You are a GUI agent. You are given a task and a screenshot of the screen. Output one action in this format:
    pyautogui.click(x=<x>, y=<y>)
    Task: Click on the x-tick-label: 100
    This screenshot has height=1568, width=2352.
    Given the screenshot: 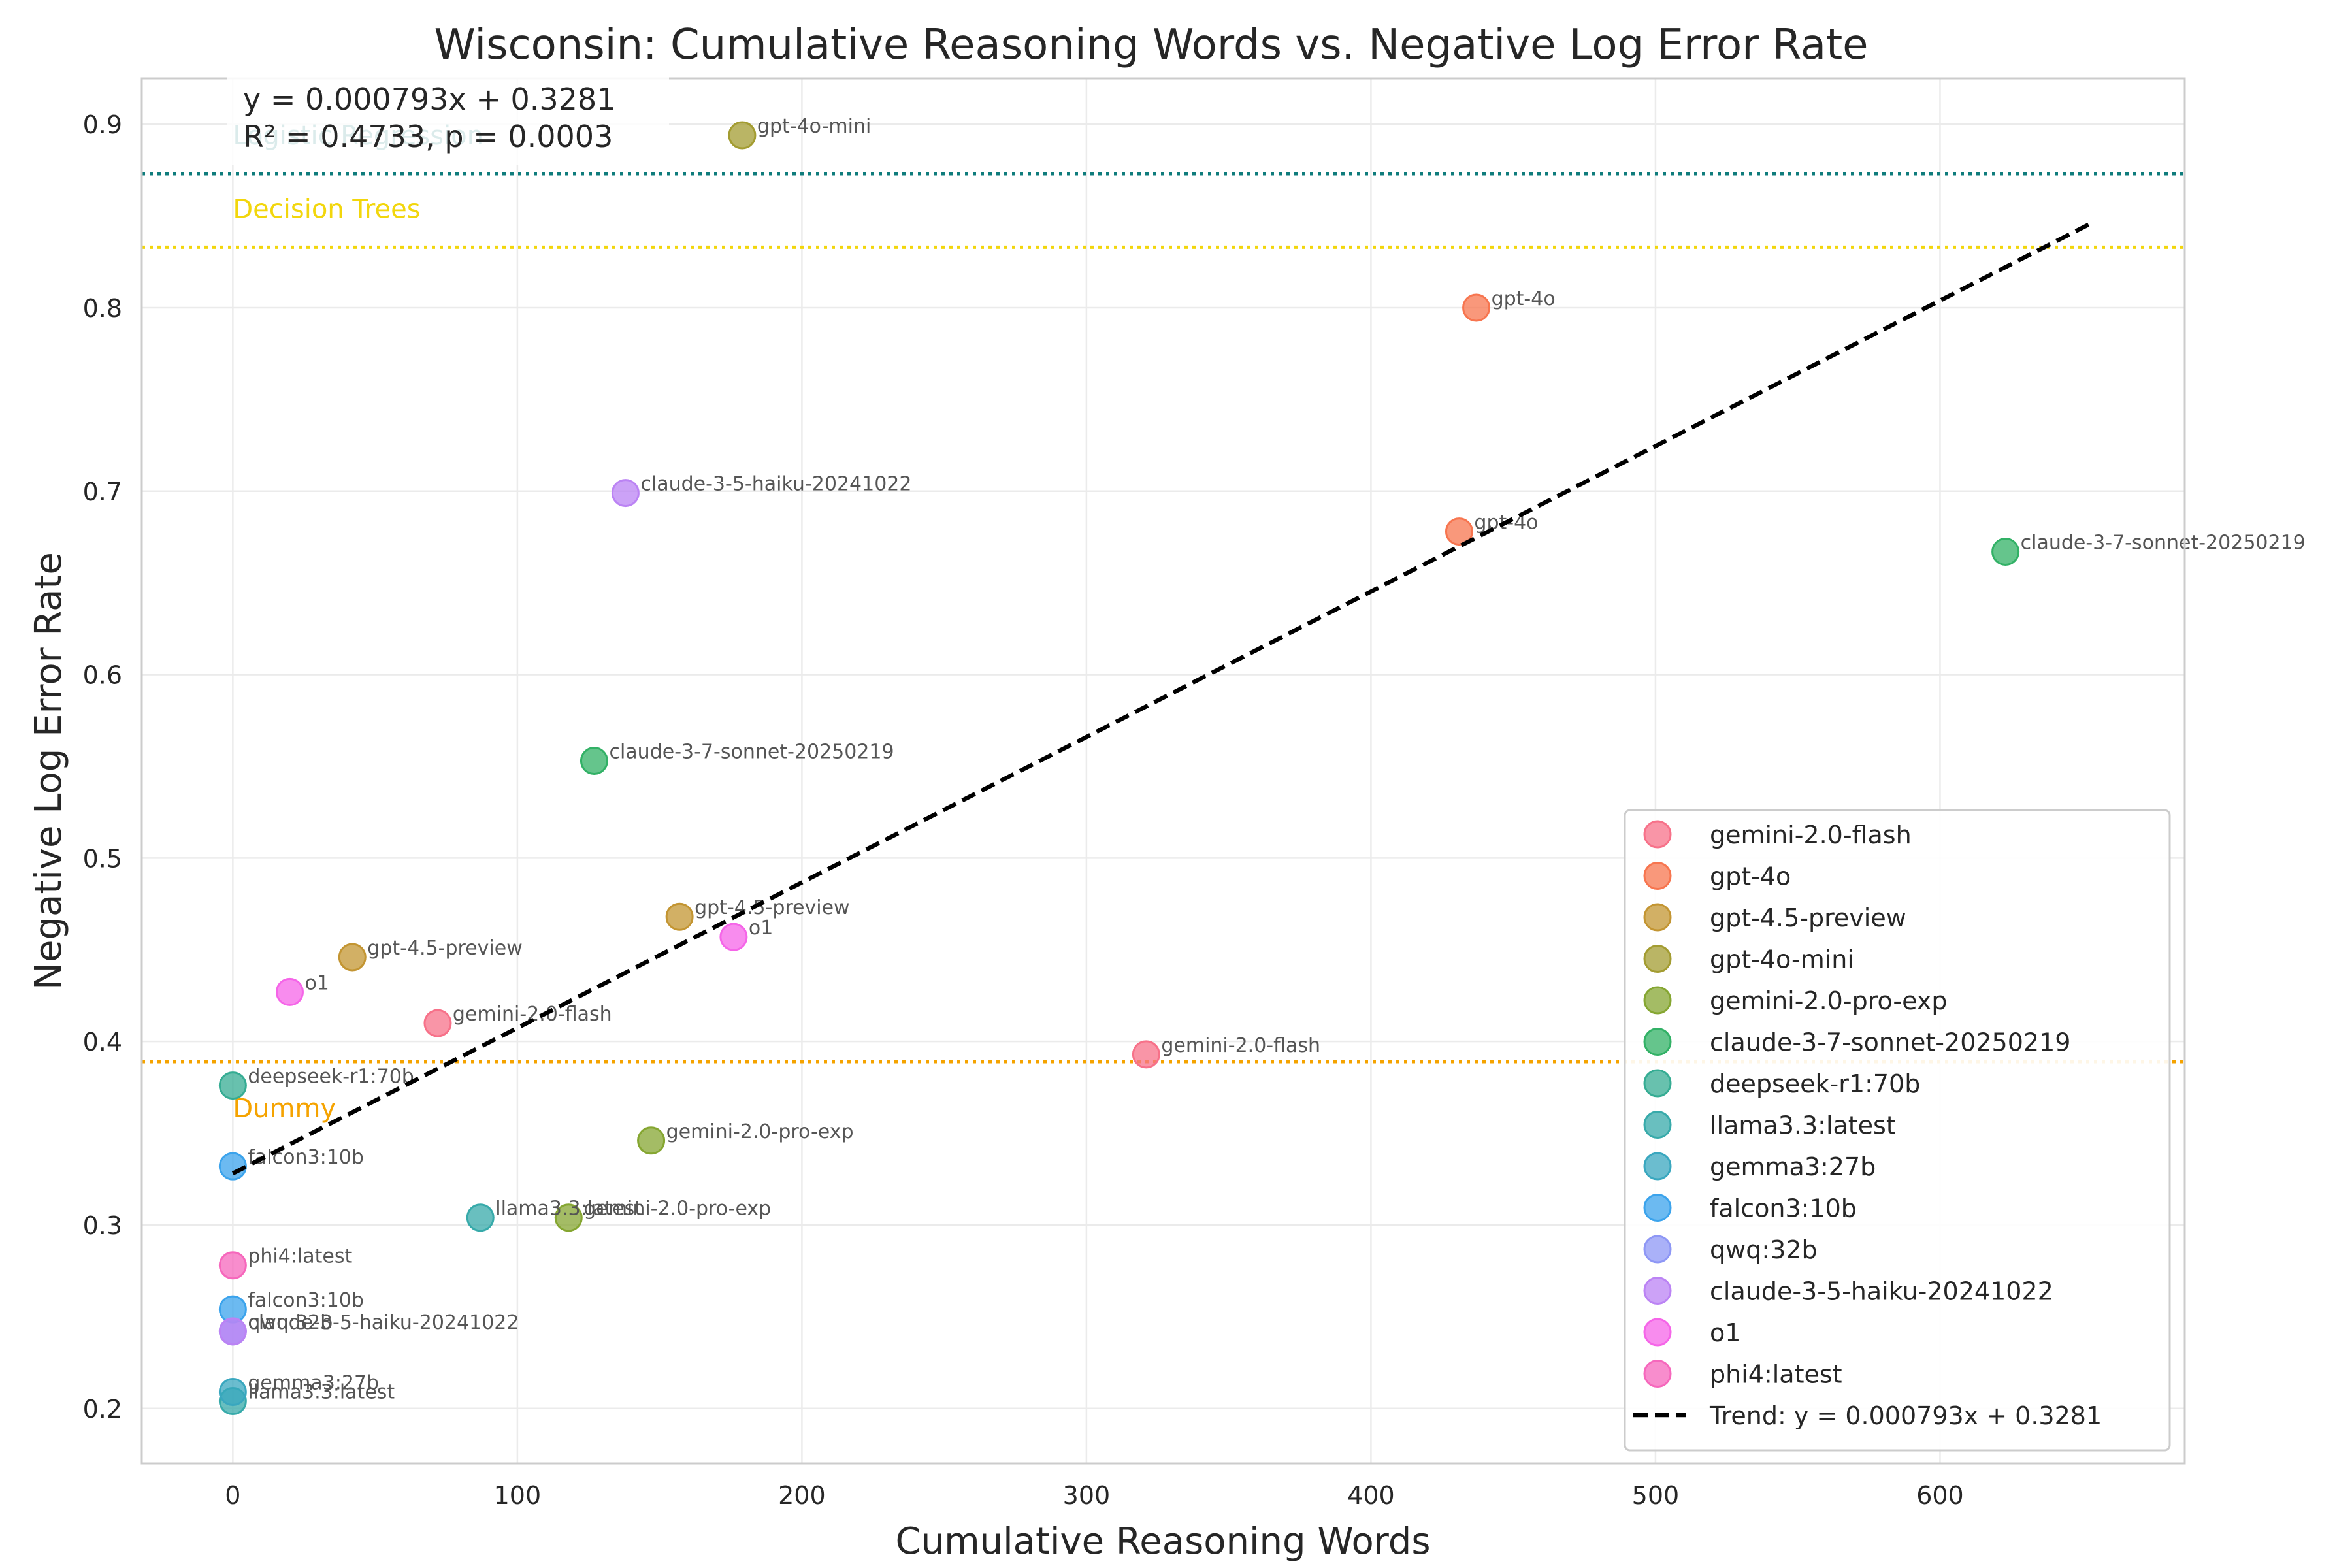 What is the action you would take?
    pyautogui.click(x=518, y=1495)
    